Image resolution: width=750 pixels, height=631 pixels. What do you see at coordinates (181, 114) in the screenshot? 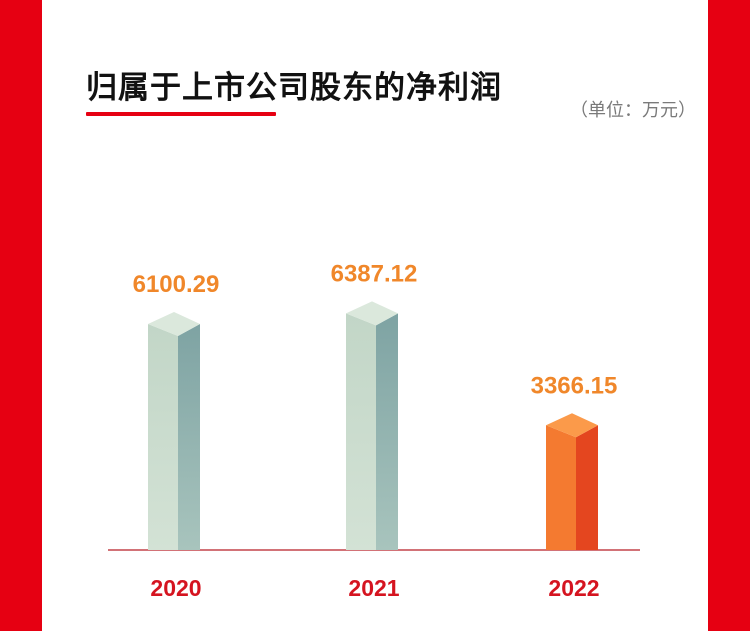
I see `title-underline` at bounding box center [181, 114].